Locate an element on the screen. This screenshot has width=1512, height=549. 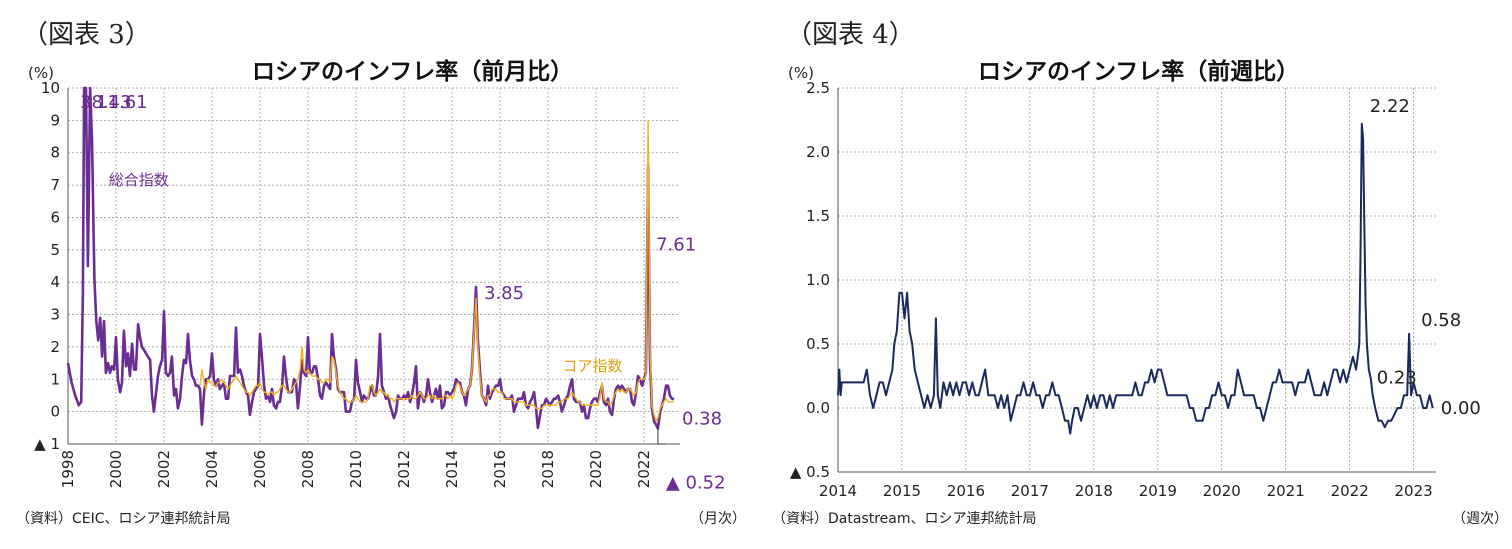
x-tick-label: 2012 is located at coordinates (404, 469).